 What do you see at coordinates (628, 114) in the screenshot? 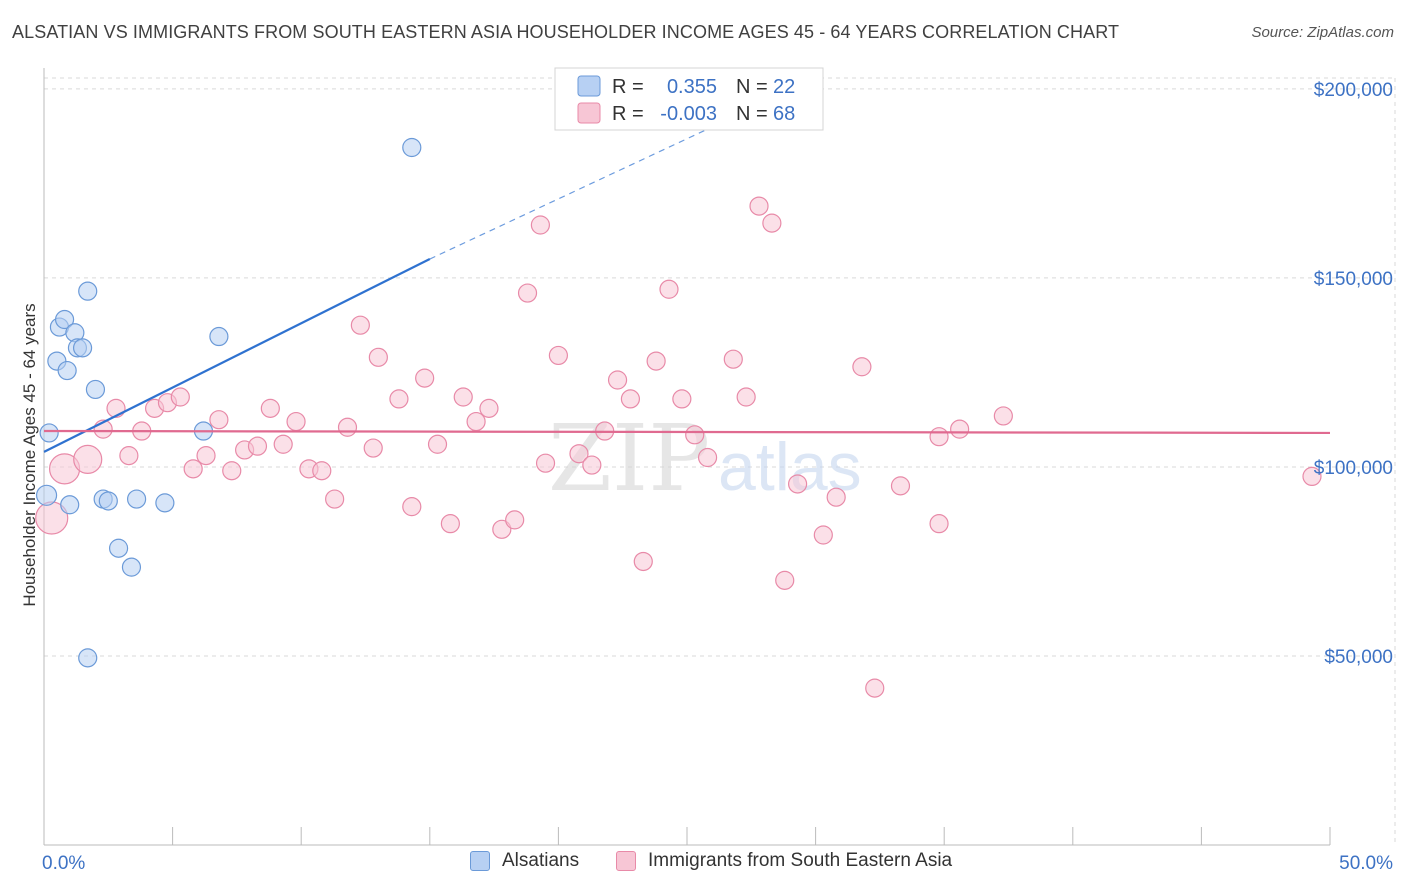
I see `legend-pink-r-label: R =` at bounding box center [628, 114].